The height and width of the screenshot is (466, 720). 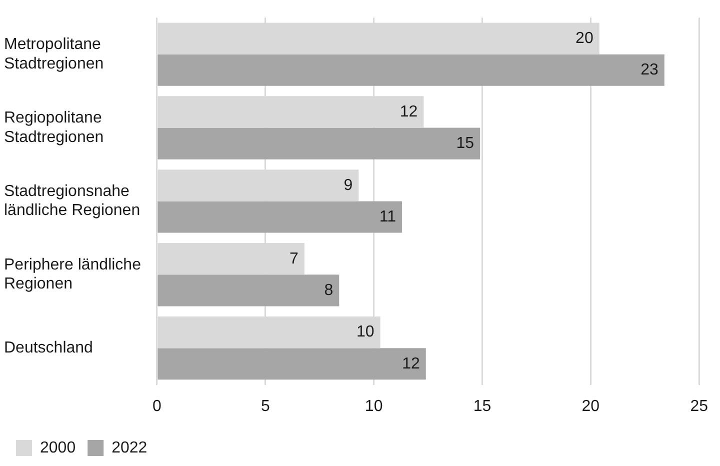 What do you see at coordinates (72, 201) in the screenshot?
I see `y-tick-label: Stadtregionsnahe ländliche Regionen` at bounding box center [72, 201].